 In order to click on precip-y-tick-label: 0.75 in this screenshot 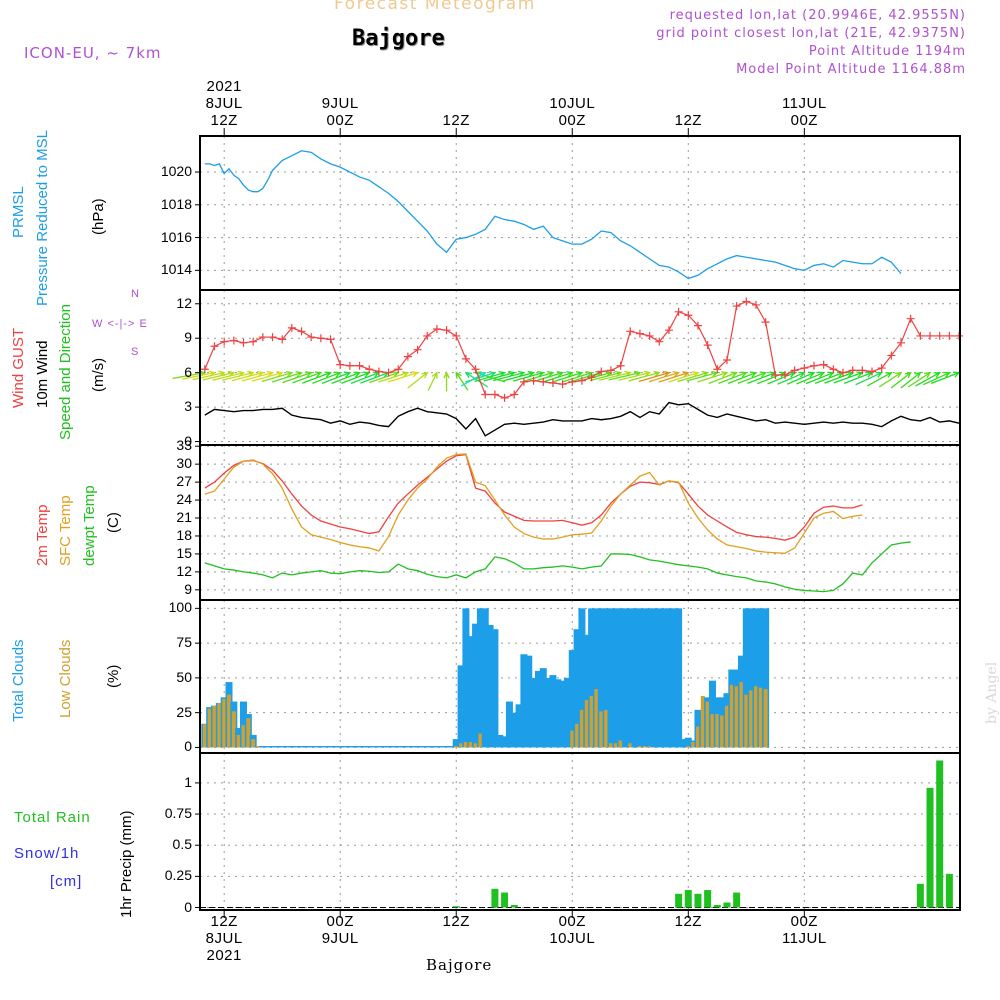, I will do `click(178, 813)`.